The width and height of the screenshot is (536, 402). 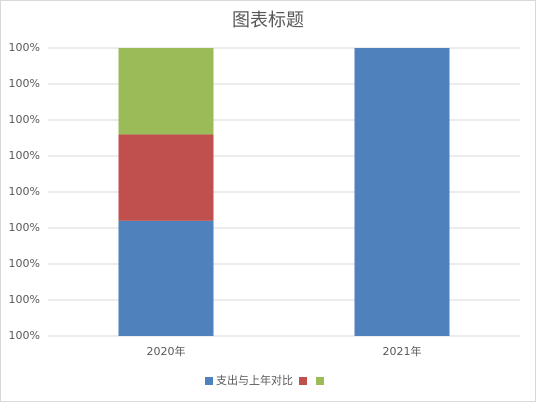 What do you see at coordinates (254, 380) in the screenshot?
I see `legend-label: 支出与上年对比` at bounding box center [254, 380].